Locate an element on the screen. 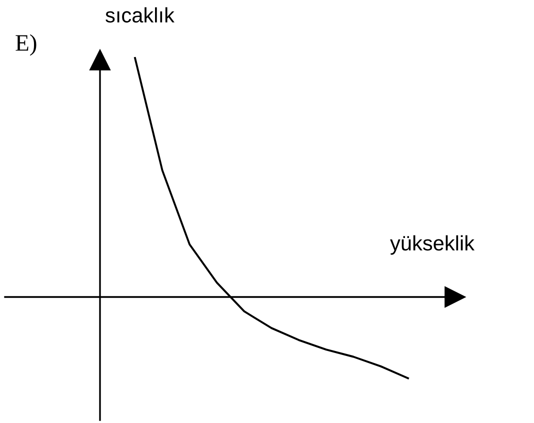  text: E) is located at coordinates (26, 45).